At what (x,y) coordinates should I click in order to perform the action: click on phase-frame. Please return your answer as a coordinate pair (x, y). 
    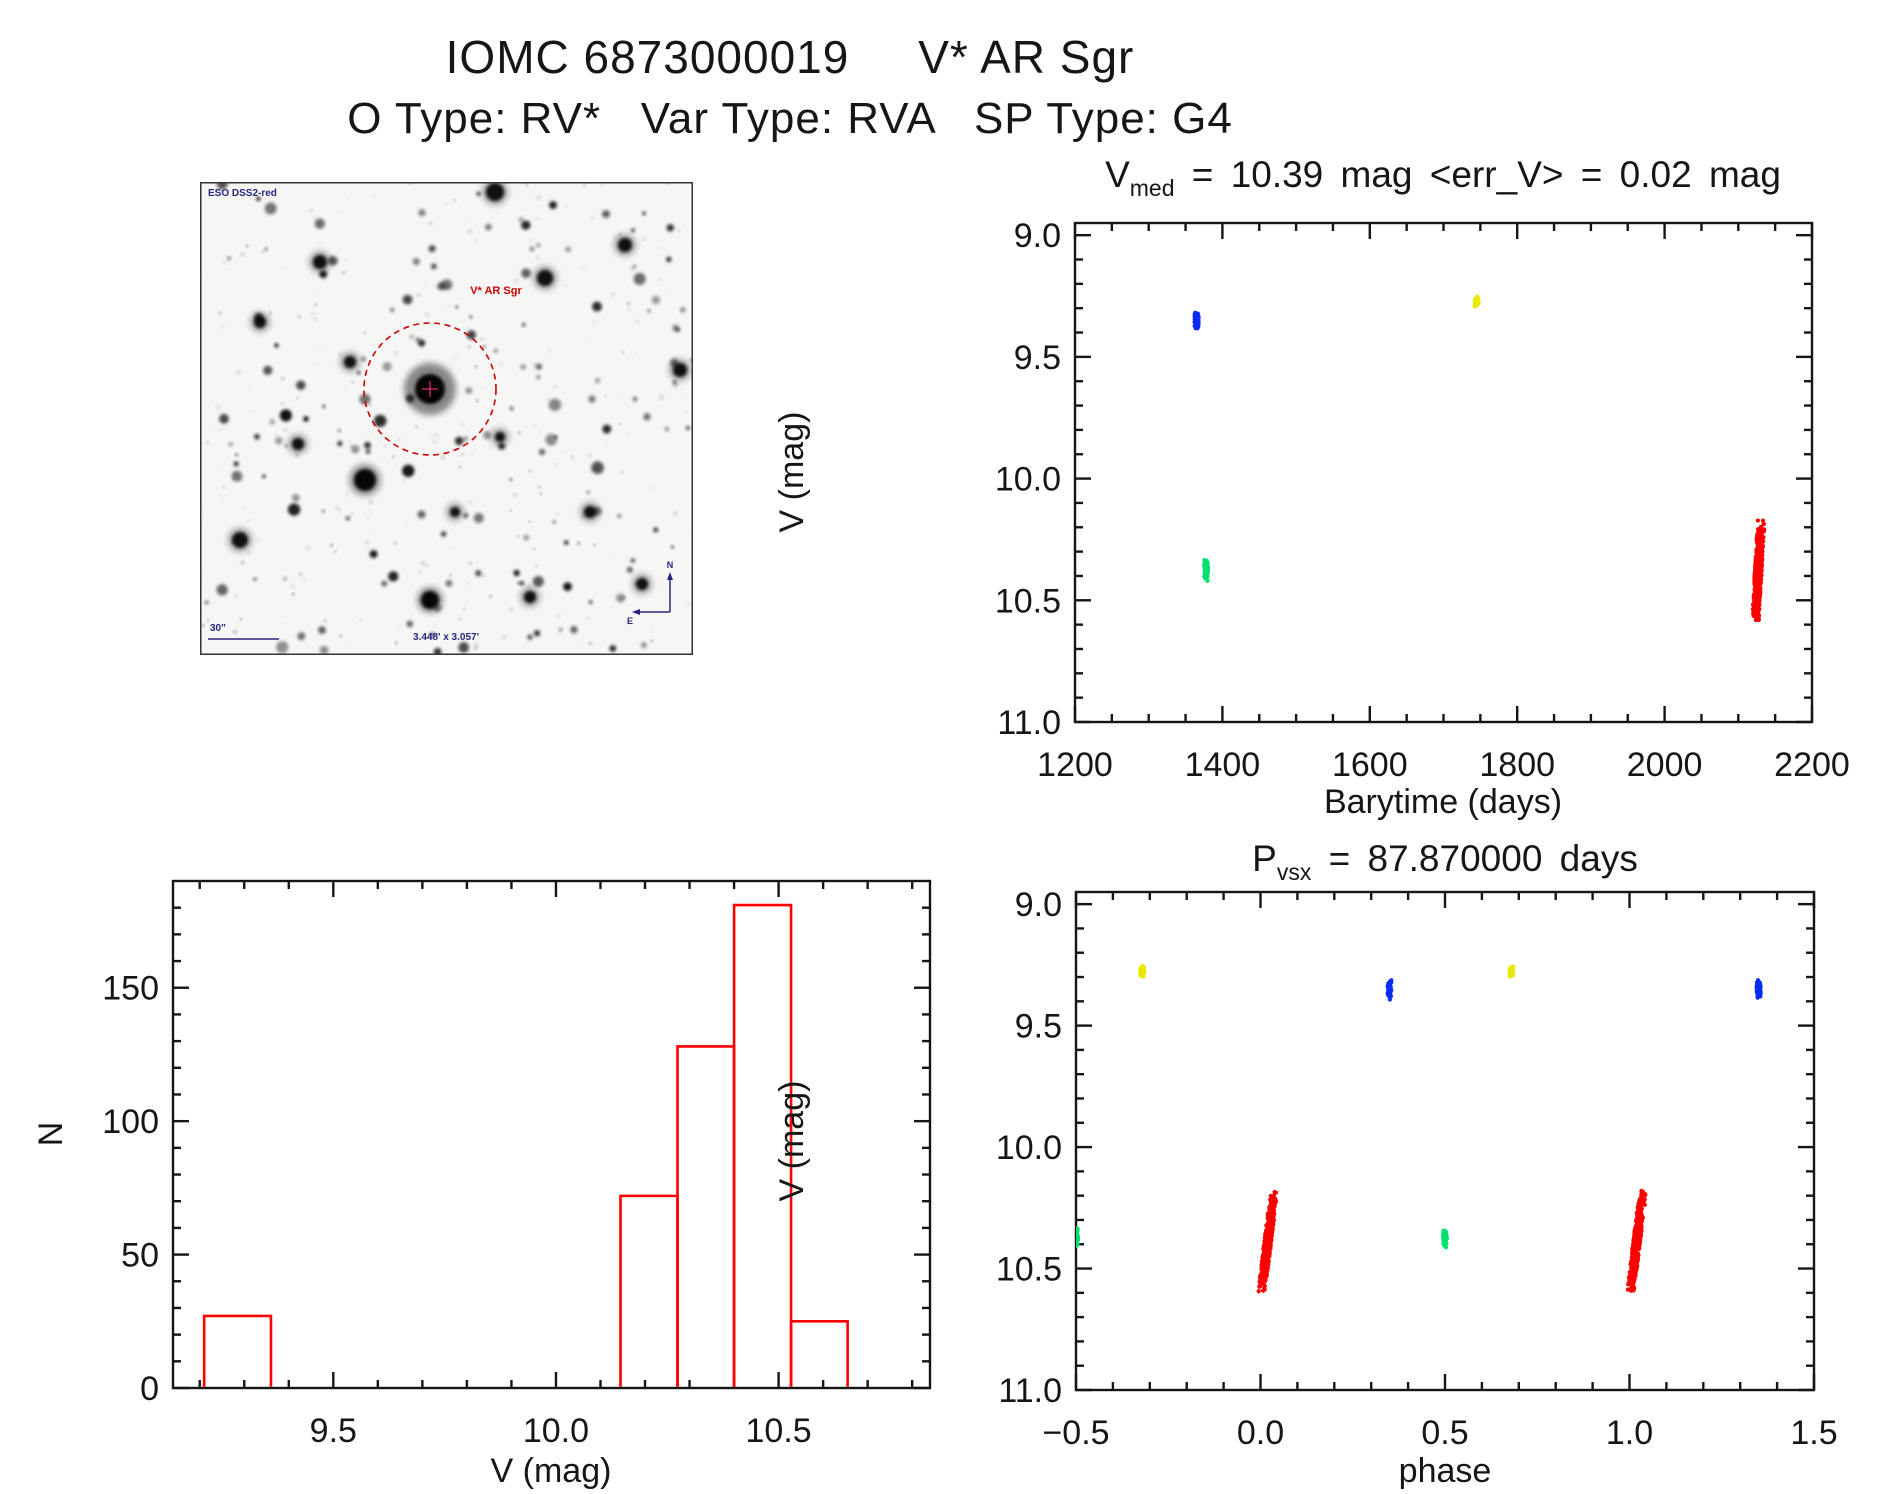
    Looking at the image, I should click on (1445, 1141).